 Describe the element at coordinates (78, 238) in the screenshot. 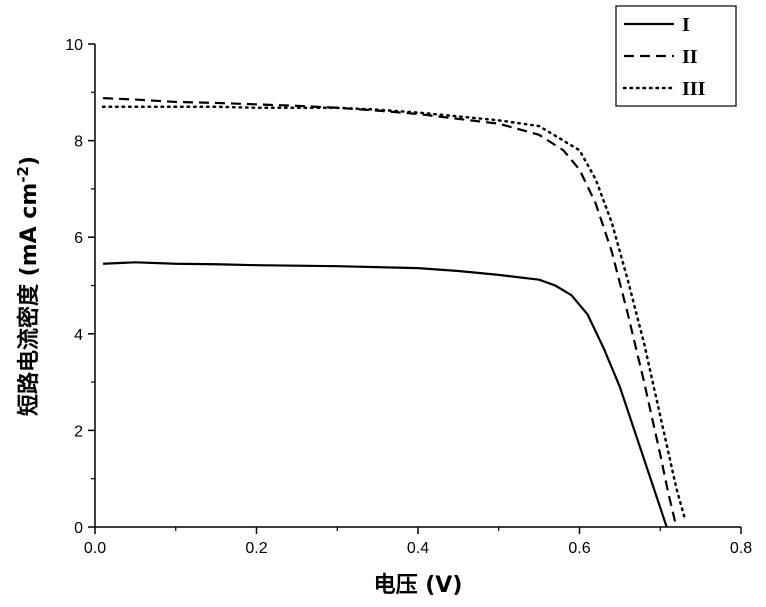

I see `y-tick-label: 6` at that location.